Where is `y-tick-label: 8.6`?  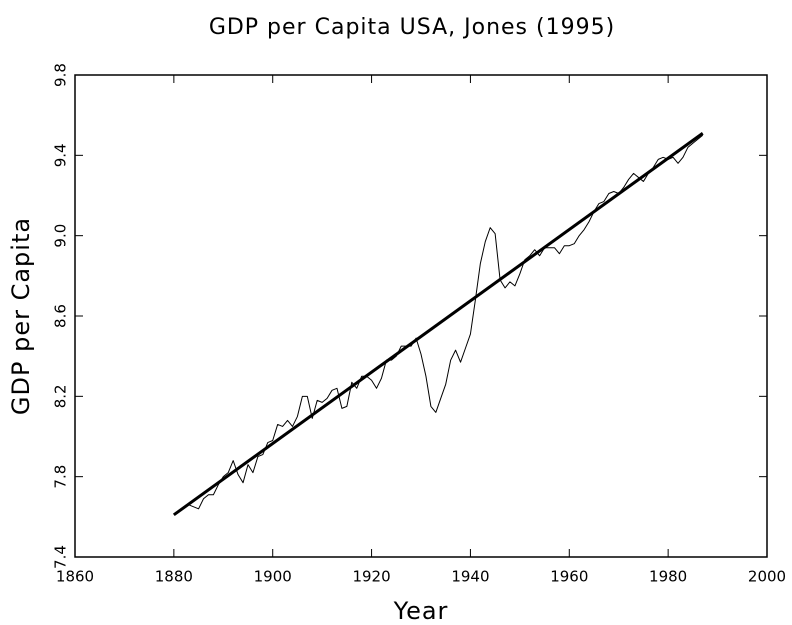
y-tick-label: 8.6 is located at coordinates (61, 316).